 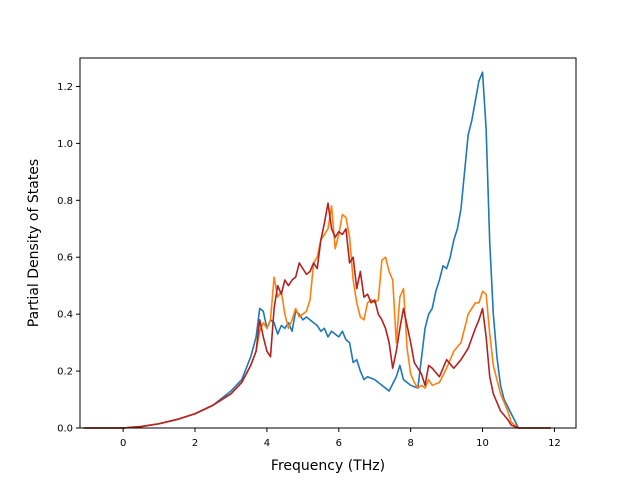 I want to click on x-axis-ticks: 0 2 4 6 8 10 12, so click(x=340, y=438).